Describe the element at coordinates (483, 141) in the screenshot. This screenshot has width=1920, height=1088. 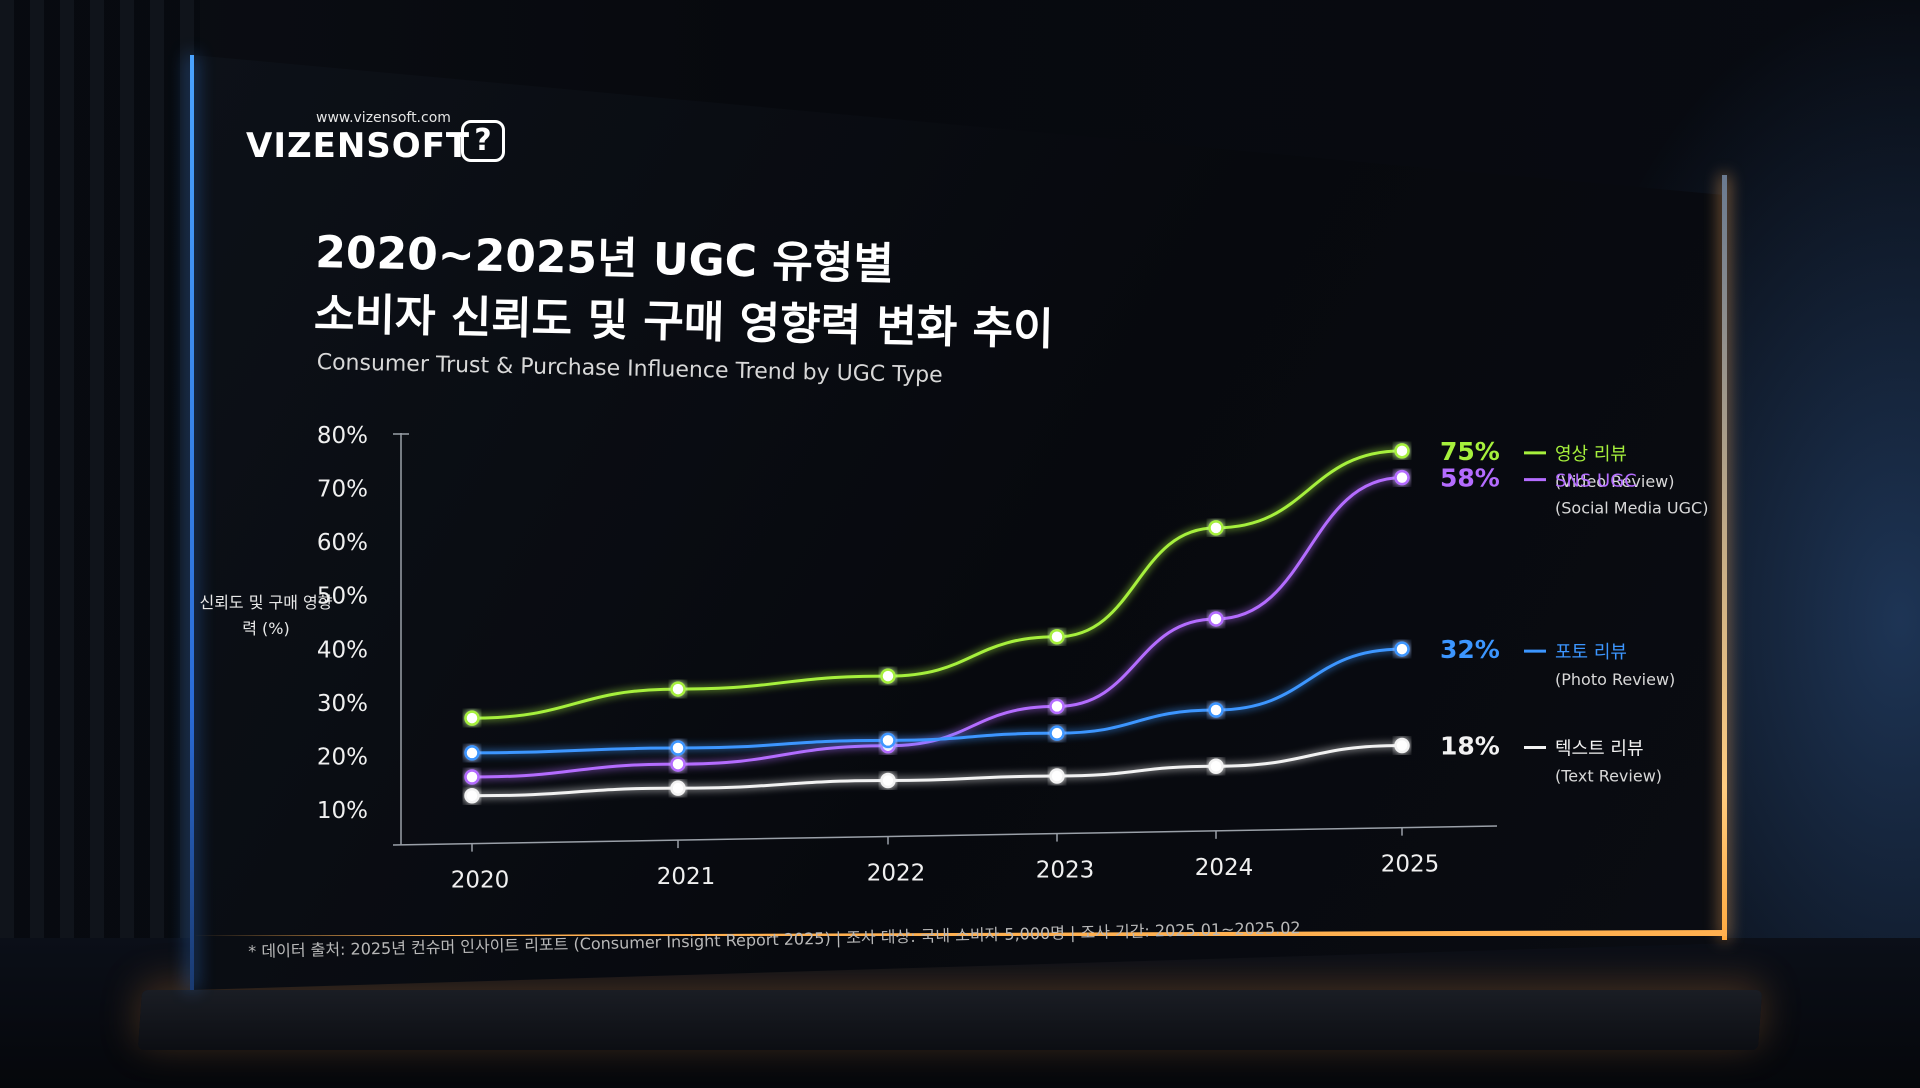
I see `question-bubble-icon: ?` at that location.